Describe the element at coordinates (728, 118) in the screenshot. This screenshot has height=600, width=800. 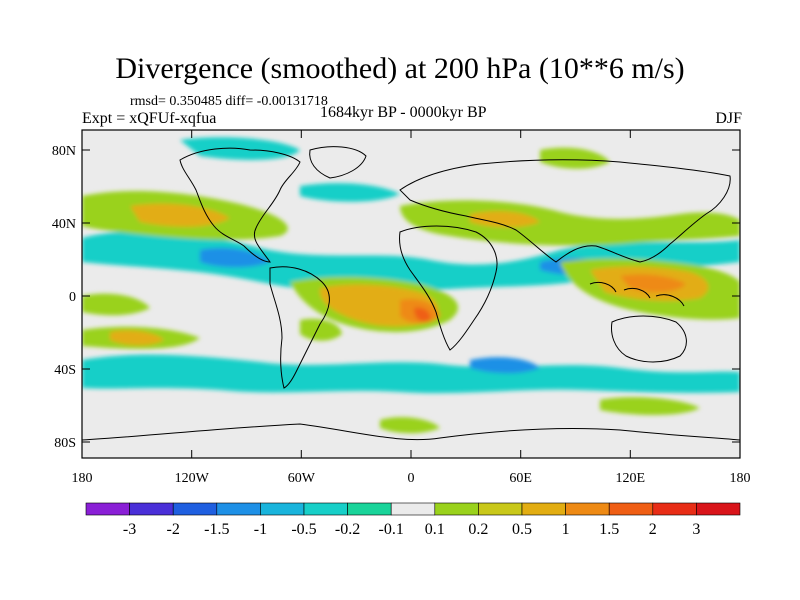
I see `season-label: DJF` at that location.